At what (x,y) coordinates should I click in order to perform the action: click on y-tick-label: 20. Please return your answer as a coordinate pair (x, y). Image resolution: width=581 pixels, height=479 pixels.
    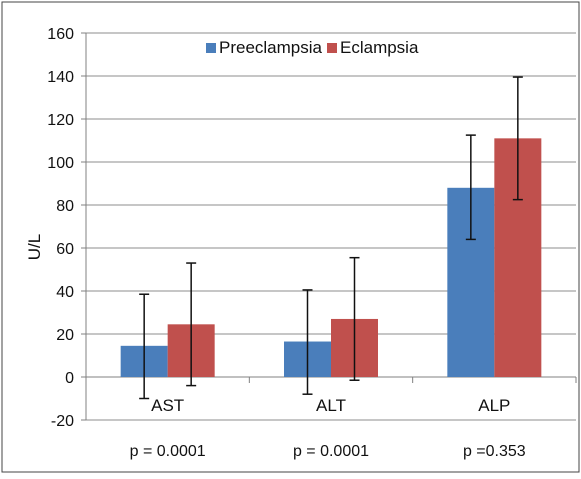
    Looking at the image, I should click on (65, 335).